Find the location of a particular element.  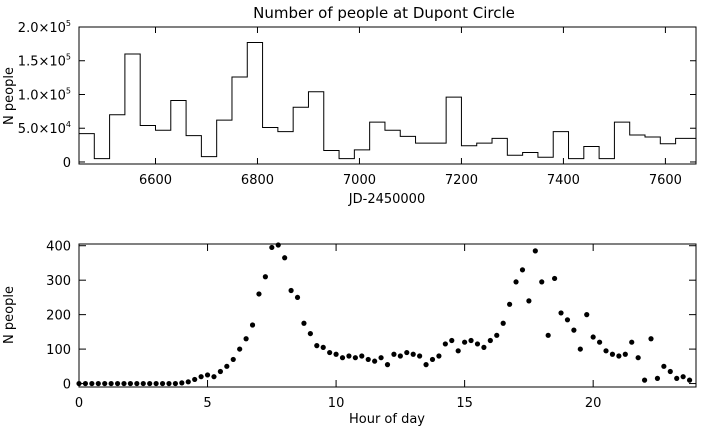

histogram-y-tick-label: 1.0×10⁵ is located at coordinates (44, 94).